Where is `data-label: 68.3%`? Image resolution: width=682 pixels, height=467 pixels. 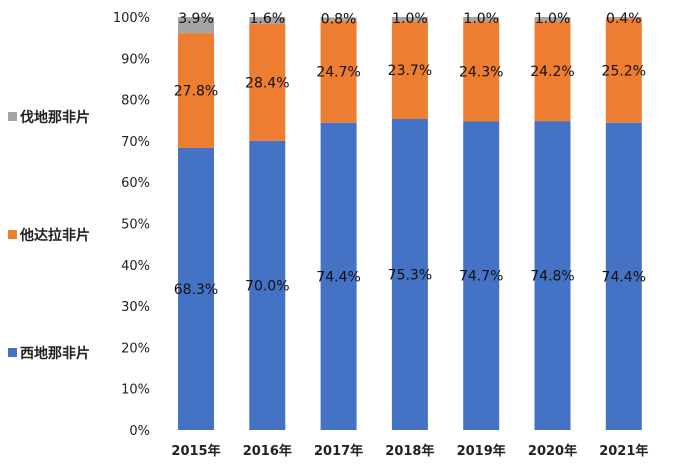
data-label: 68.3% is located at coordinates (196, 290).